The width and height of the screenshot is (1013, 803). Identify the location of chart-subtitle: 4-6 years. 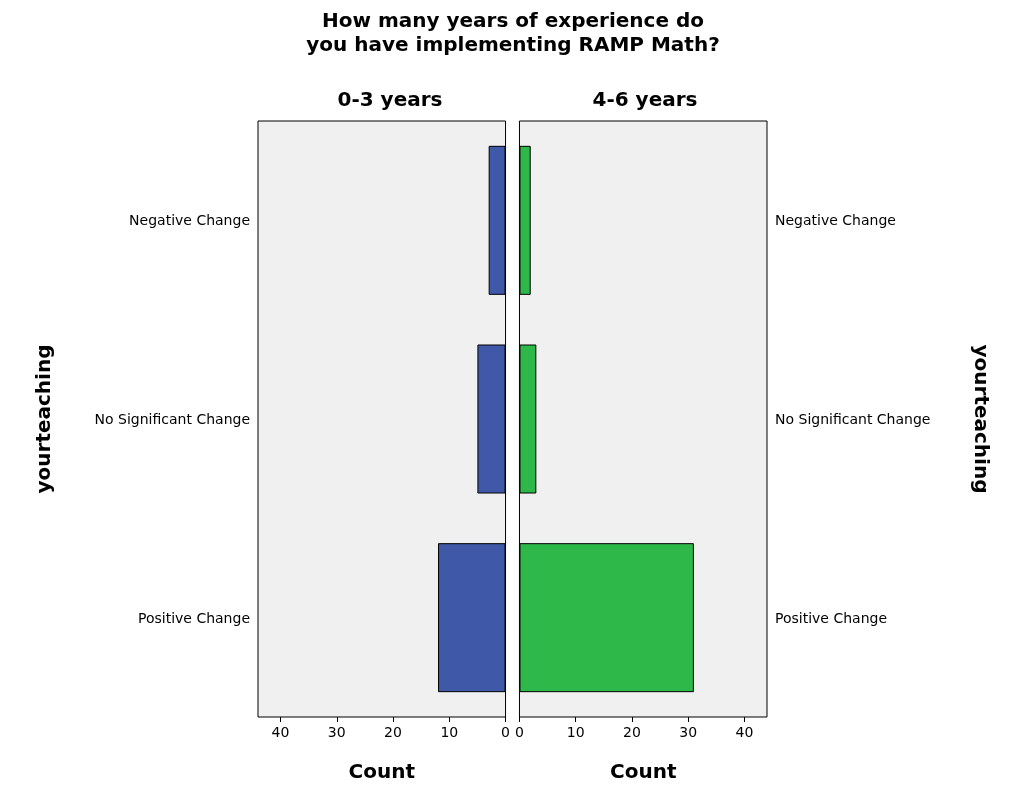
(645, 99).